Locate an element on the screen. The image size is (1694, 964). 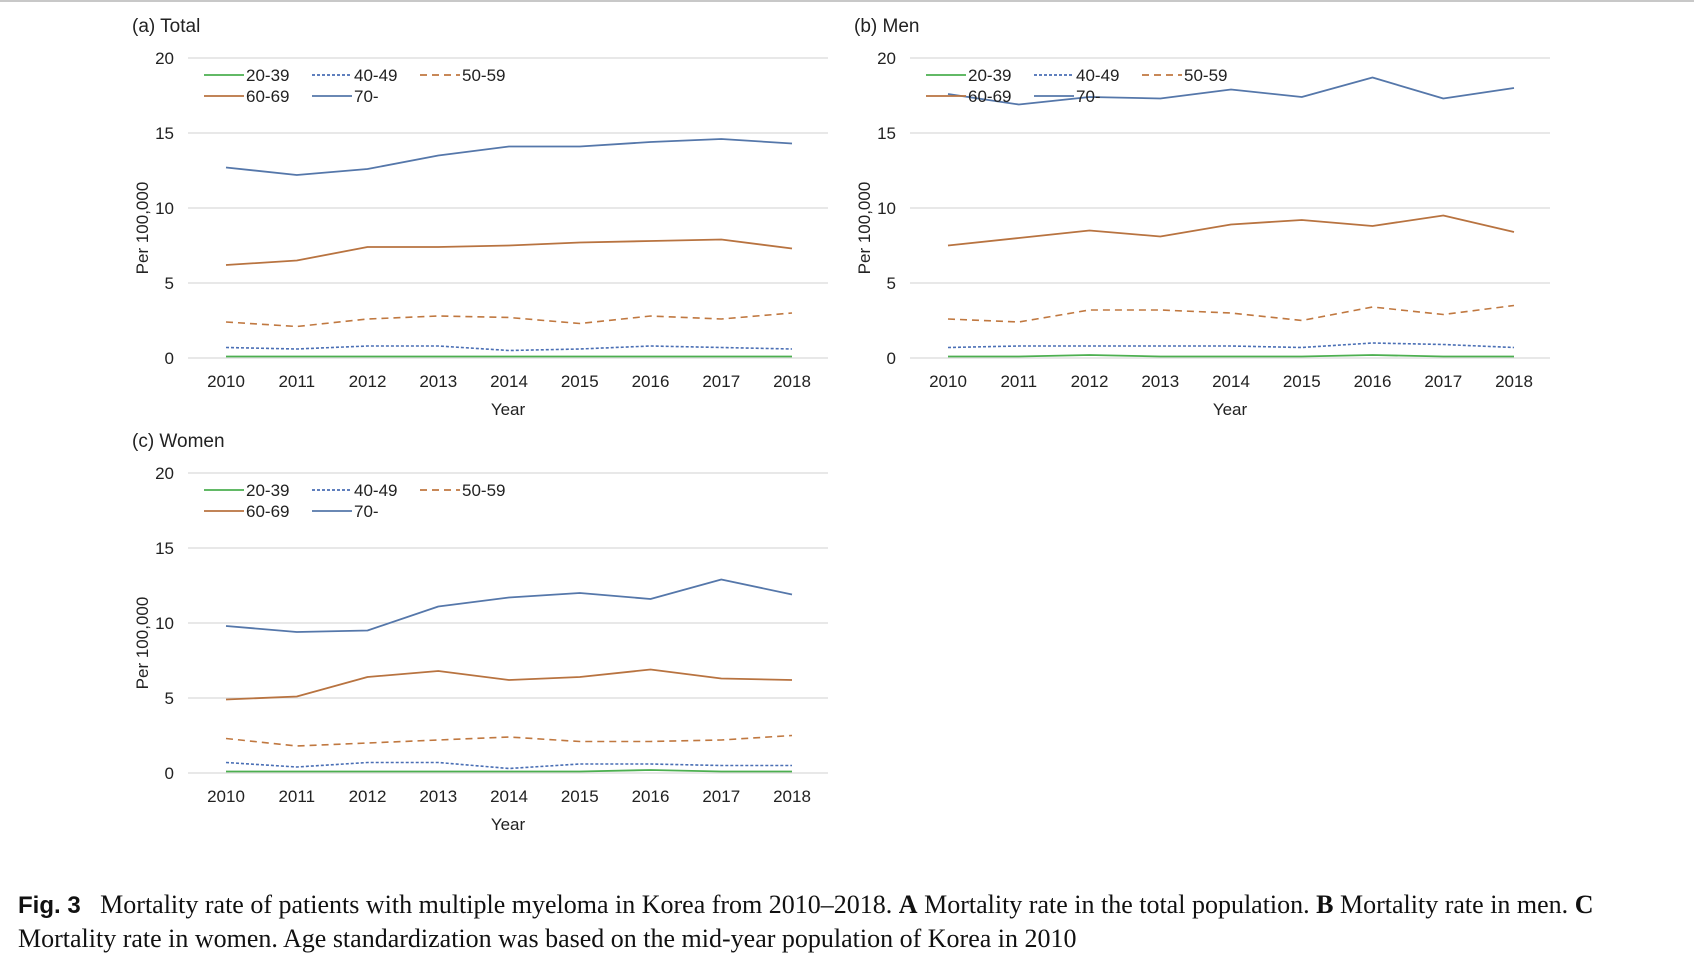
chart-title: (a) Total is located at coordinates (166, 26).